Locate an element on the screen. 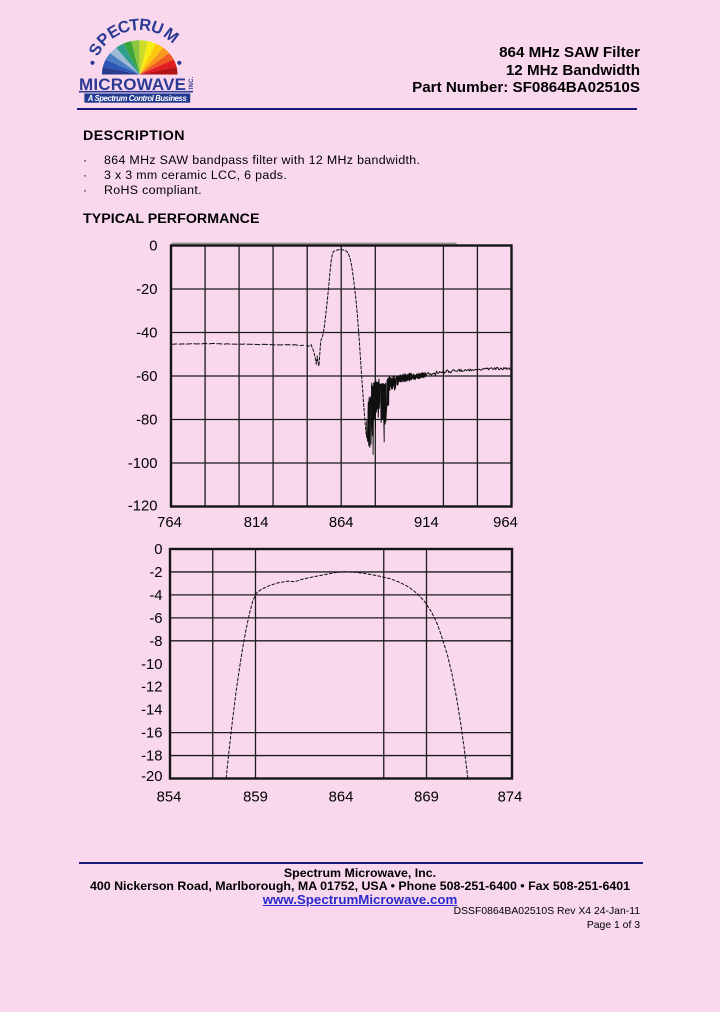 Image resolution: width=720 pixels, height=1012 pixels. svg-text: 764 is located at coordinates (169, 523).